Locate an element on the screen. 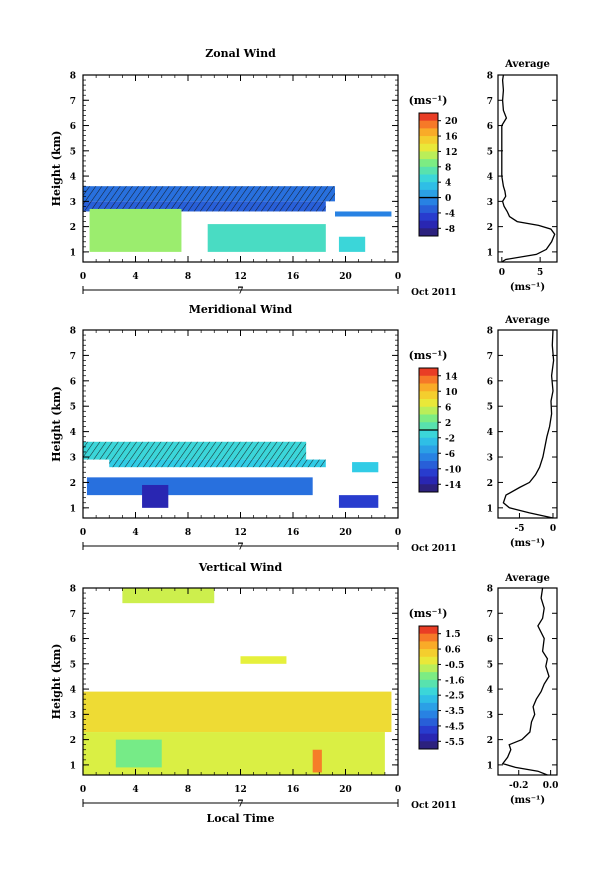  colorbar-tick-label: -3.5 is located at coordinates (454, 712).